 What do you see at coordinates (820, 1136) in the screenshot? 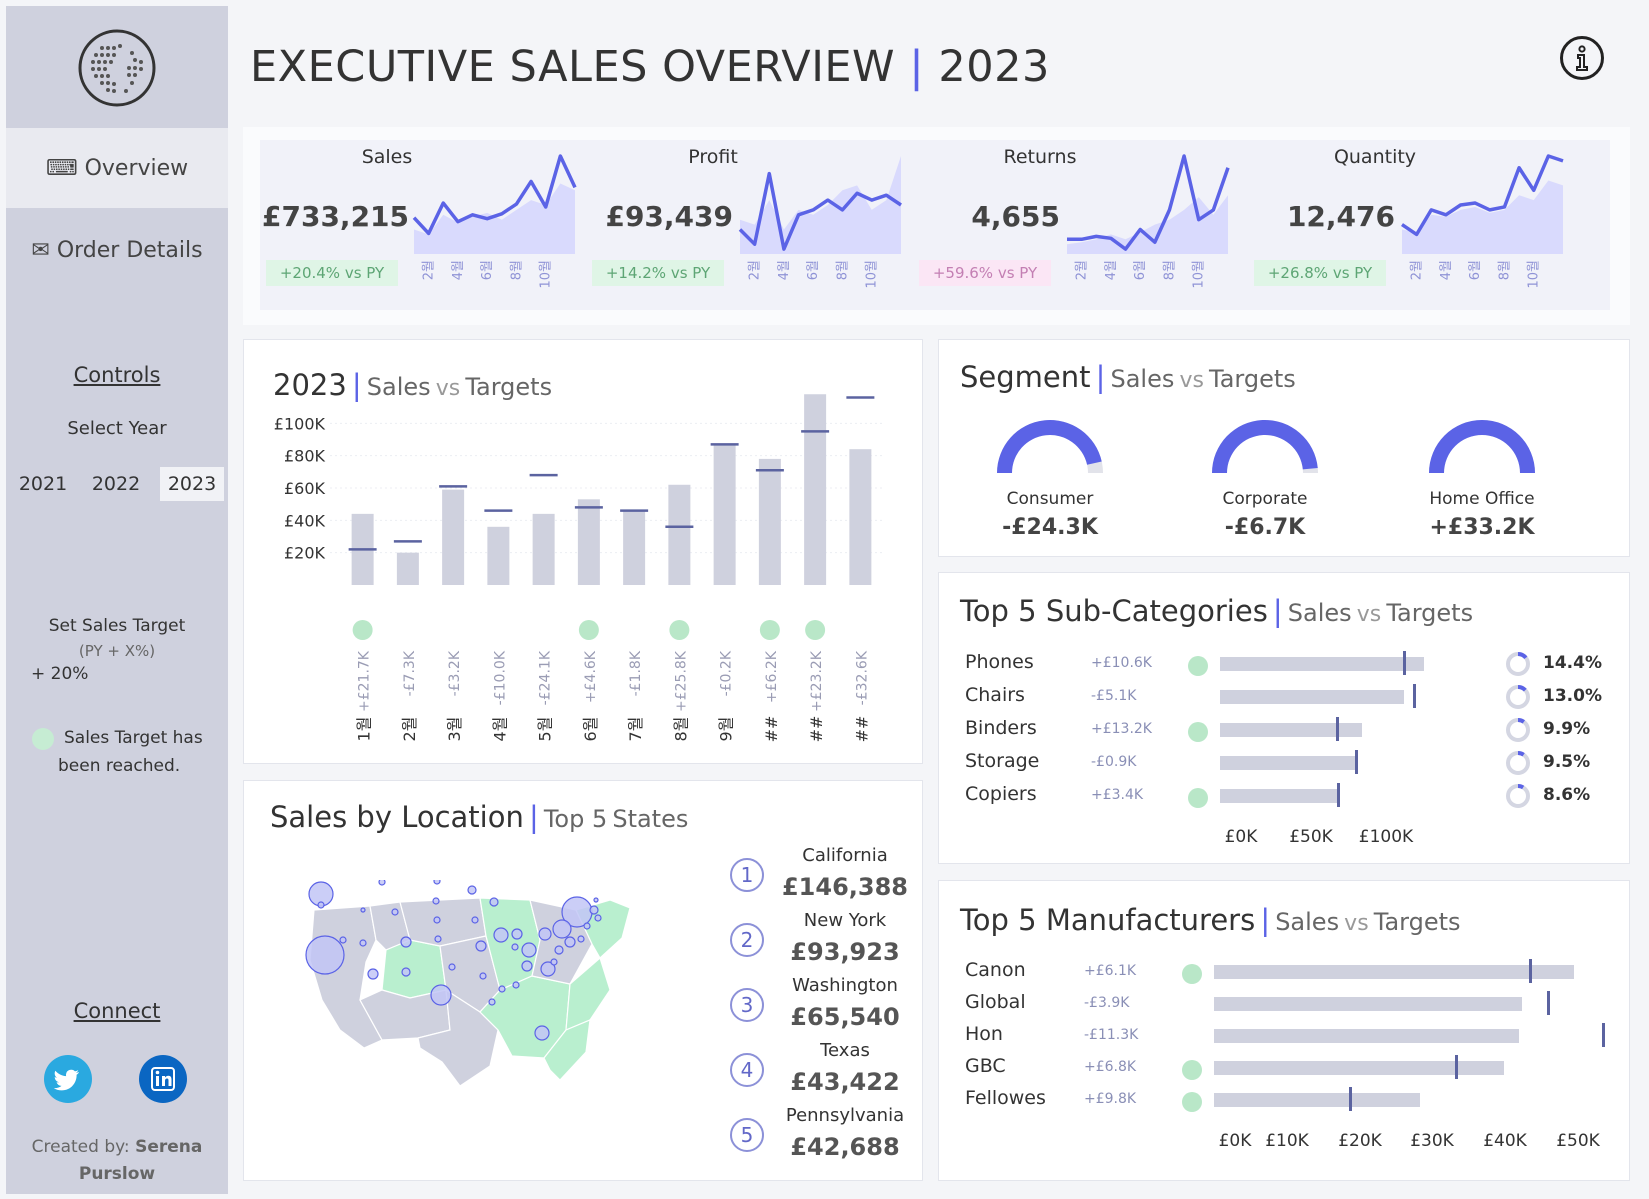
I see `top-state-row: 5 Pennsylvania £42,688` at bounding box center [820, 1136].